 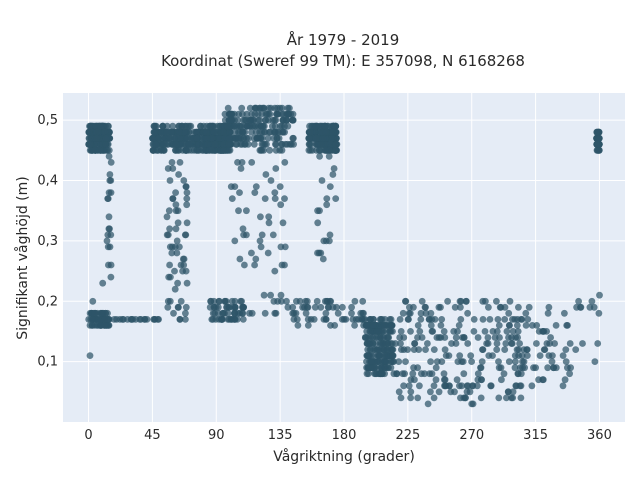 I want to click on x-axis-label: Vågriktning (grader), so click(x=344, y=456).